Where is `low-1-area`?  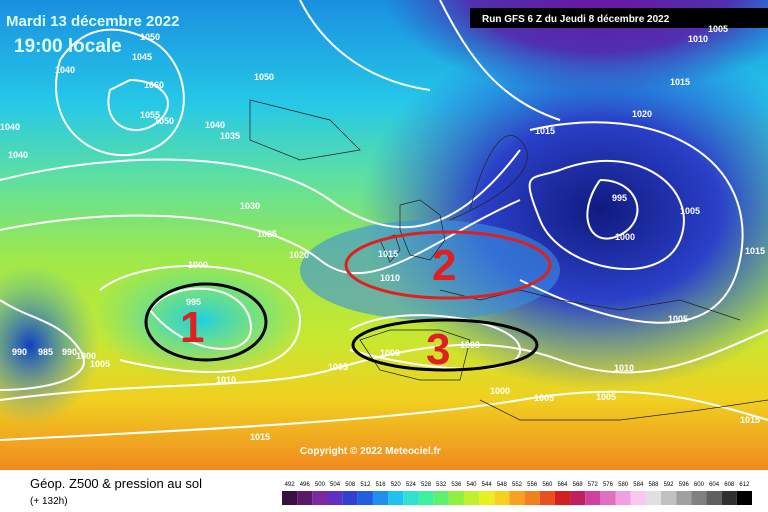
low-1-area is located at coordinates (200, 320).